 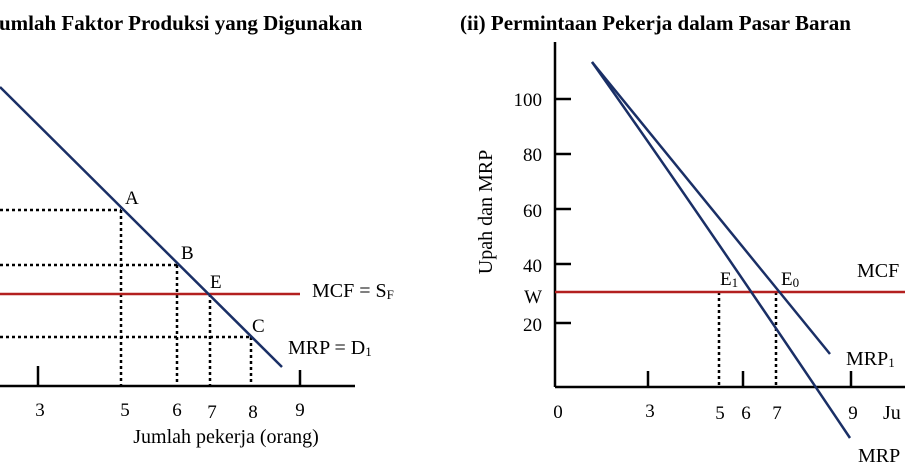 I want to click on right-mcf-label: MCF, so click(x=878, y=271).